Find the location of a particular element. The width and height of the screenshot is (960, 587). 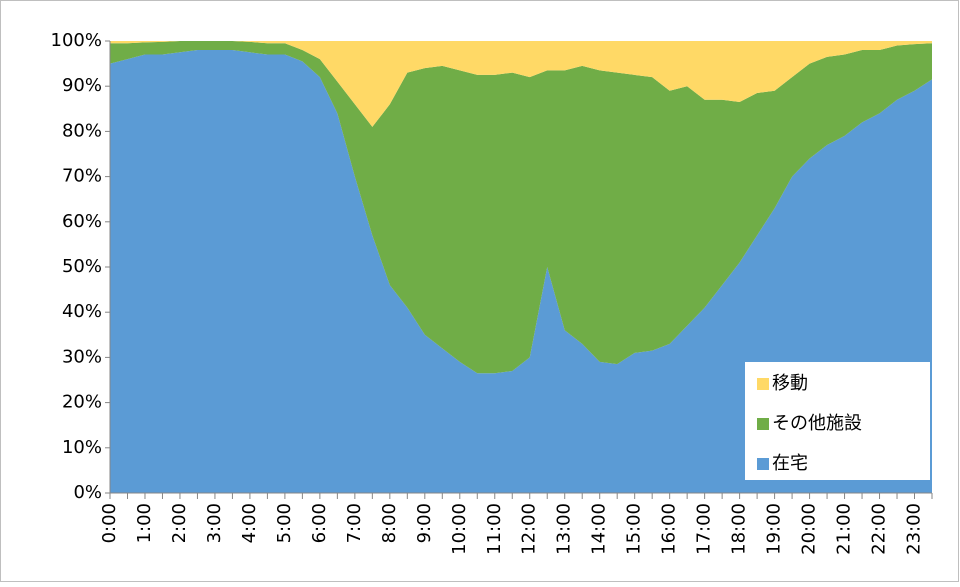

x-tick-label: 18:00 is located at coordinates (739, 529).